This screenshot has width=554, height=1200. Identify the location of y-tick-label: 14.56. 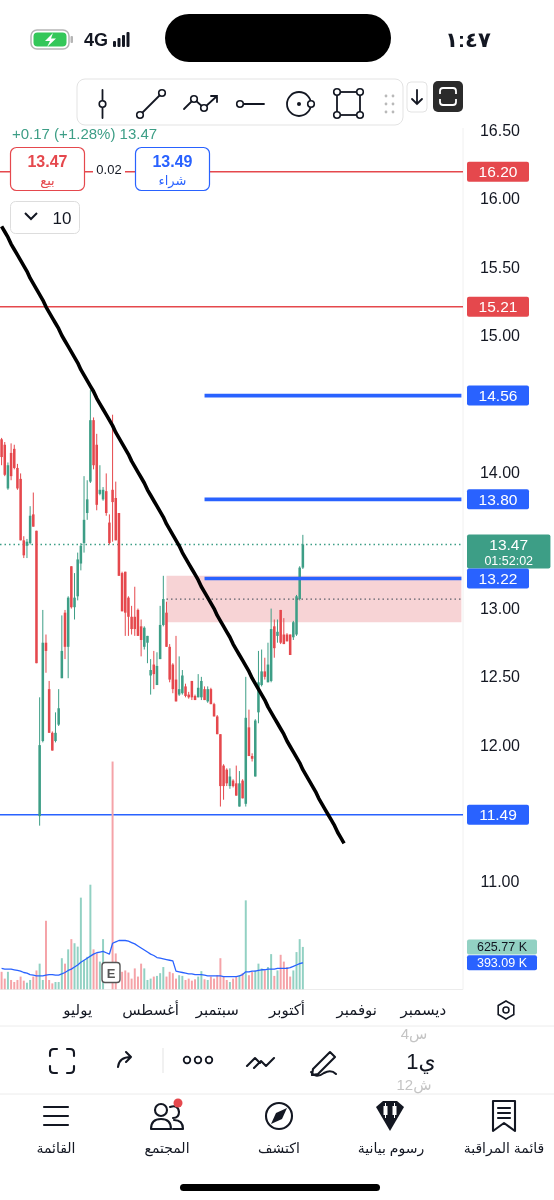
(498, 396).